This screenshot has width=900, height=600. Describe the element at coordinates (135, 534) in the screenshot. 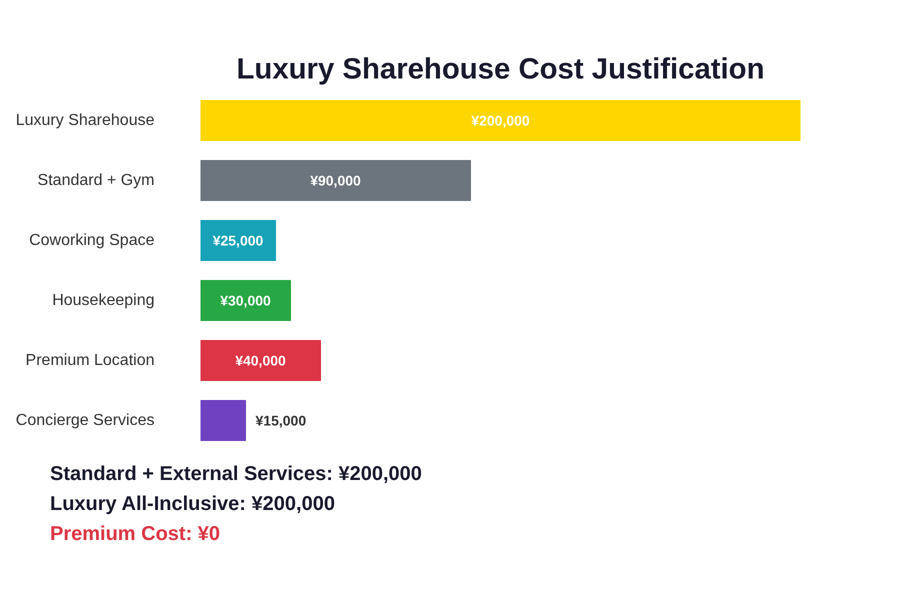

I see `text: Premium Cost: ¥0` at that location.